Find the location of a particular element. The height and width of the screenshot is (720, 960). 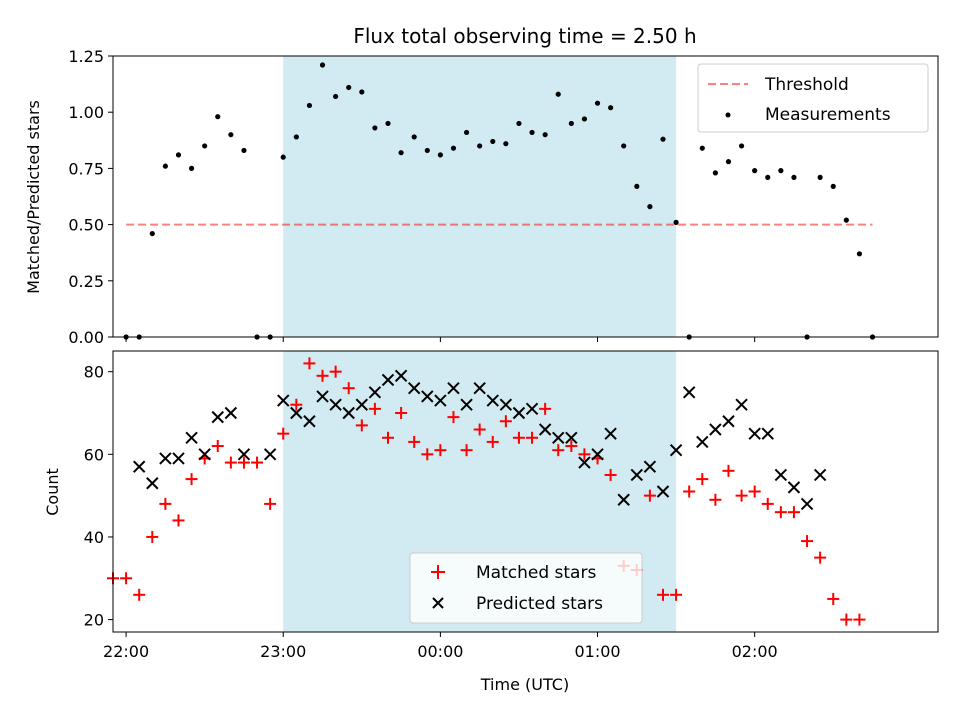

legend-predicted-swatch is located at coordinates (438, 603).